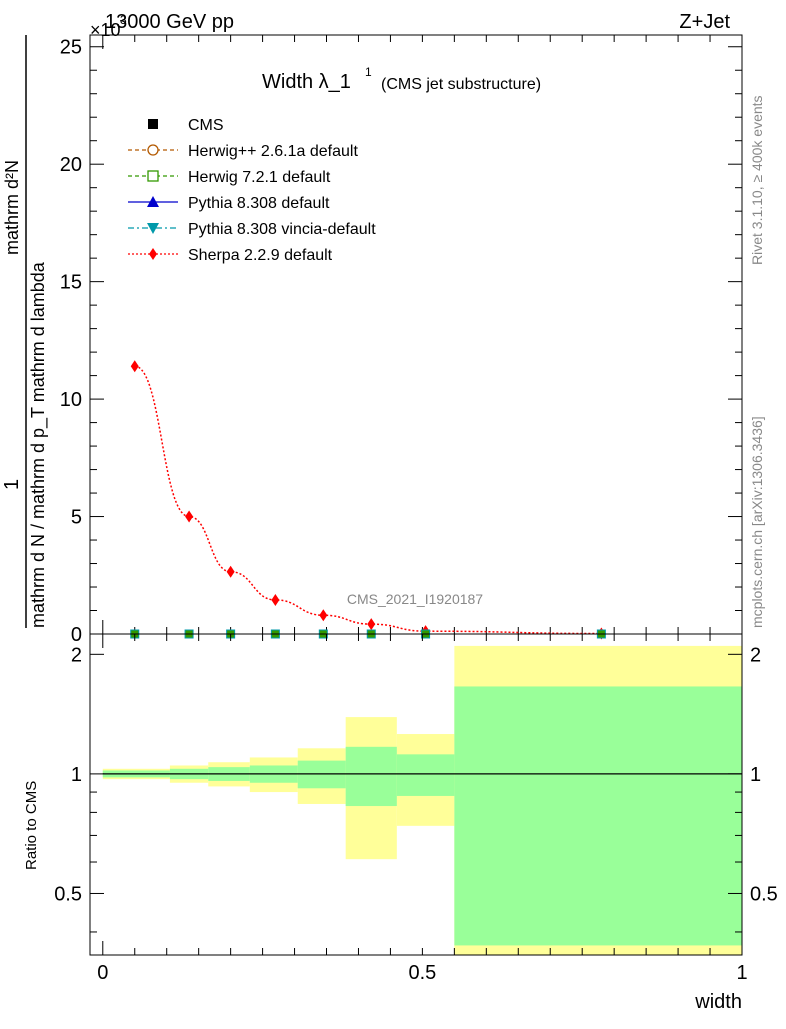 The image size is (786, 1029). What do you see at coordinates (12, 207) in the screenshot?
I see `ylabel-fraction-num: mathrm d²N` at bounding box center [12, 207].